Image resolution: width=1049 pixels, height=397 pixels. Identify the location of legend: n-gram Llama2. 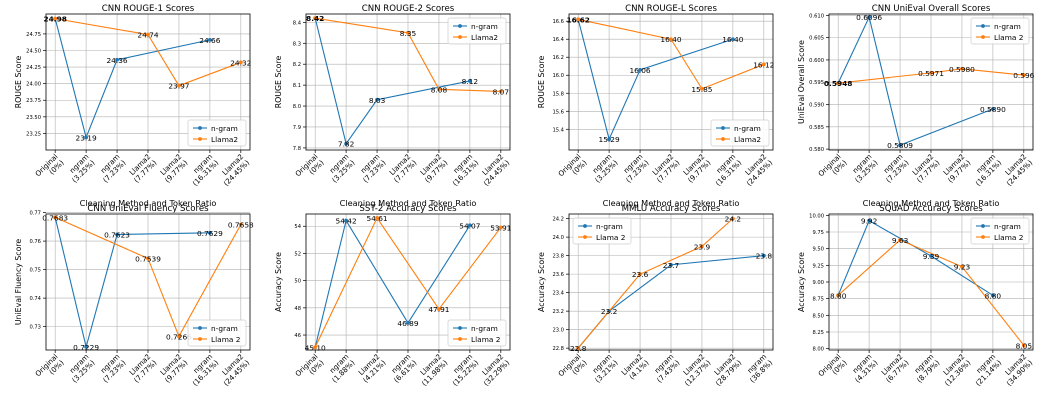
(217, 133).